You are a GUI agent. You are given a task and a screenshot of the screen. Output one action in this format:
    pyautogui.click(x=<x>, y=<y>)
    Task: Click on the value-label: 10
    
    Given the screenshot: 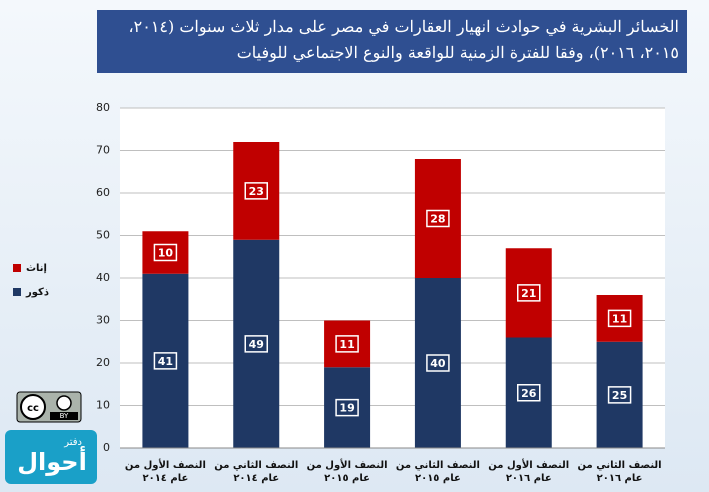 What is the action you would take?
    pyautogui.click(x=166, y=253)
    